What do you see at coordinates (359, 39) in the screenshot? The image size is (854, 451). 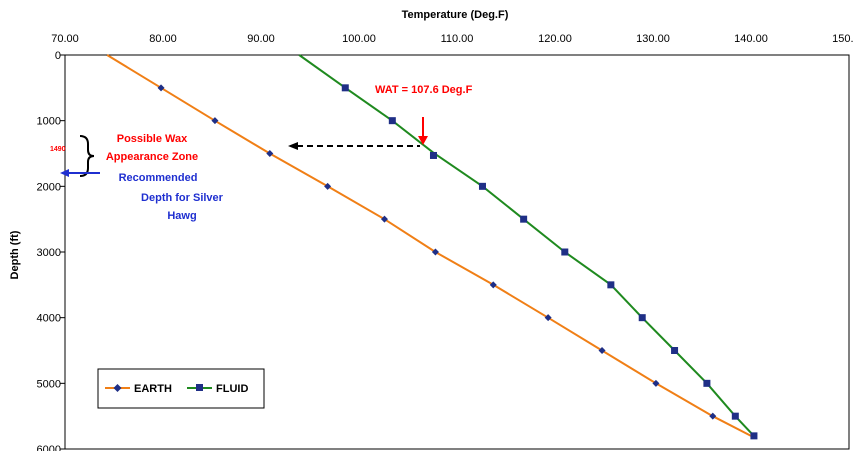 I see `x-tick-label: 100.00` at bounding box center [359, 39].